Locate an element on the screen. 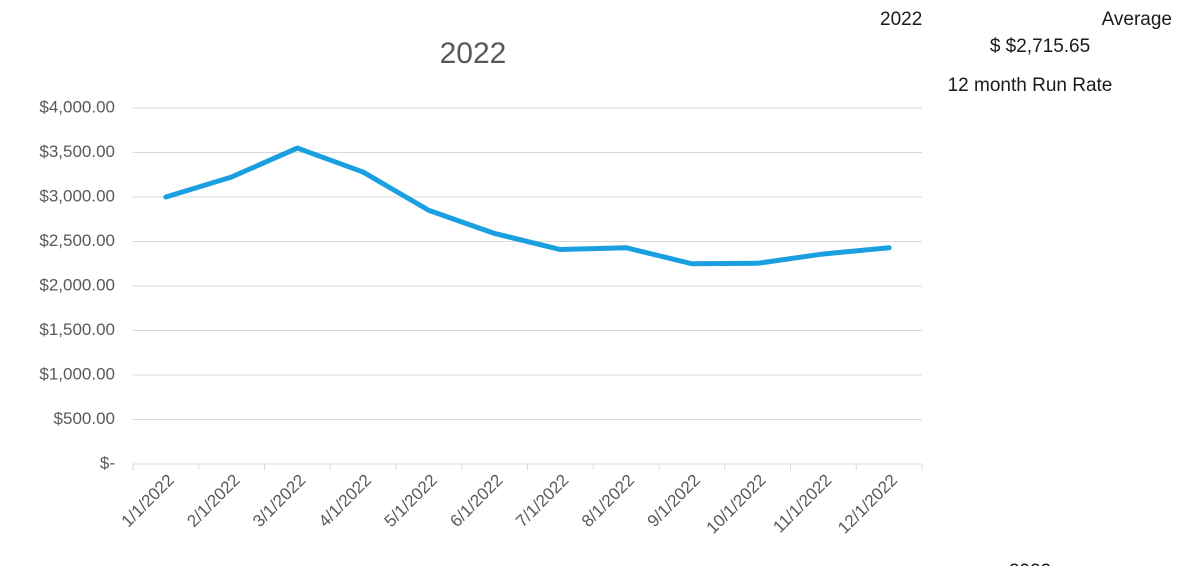  x-tick-label: 7/1/2022 is located at coordinates (542, 501).